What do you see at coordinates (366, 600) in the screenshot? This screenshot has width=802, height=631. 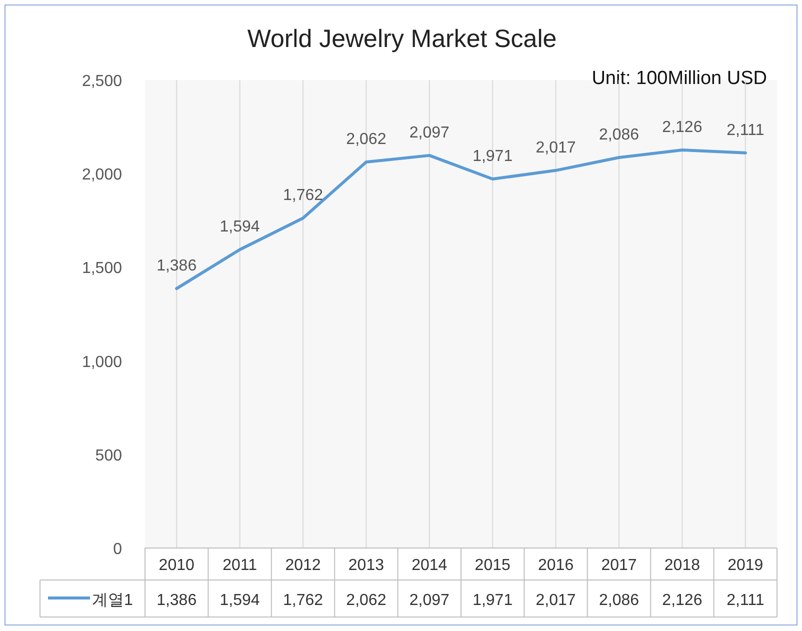 I see `data-label: 2,062` at bounding box center [366, 600].